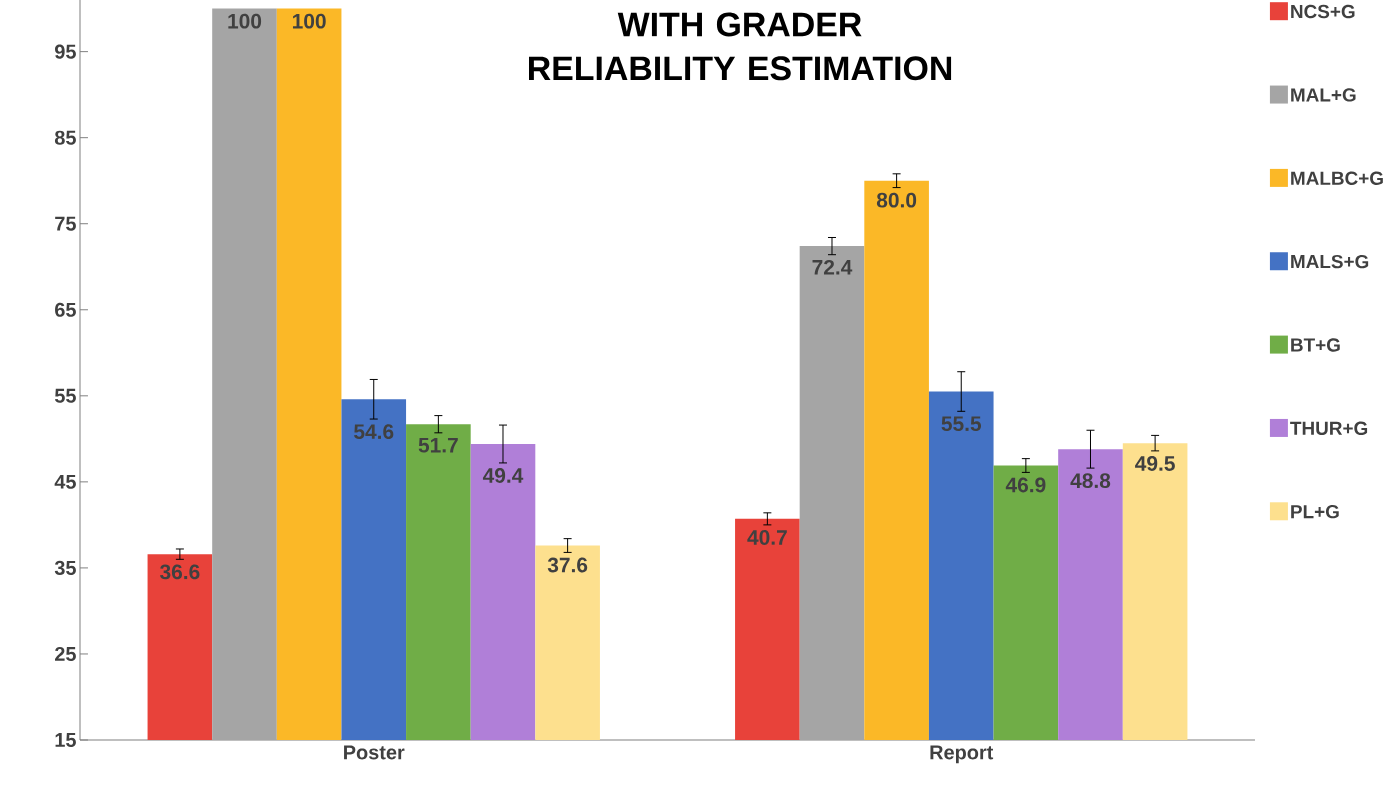 This screenshot has height=789, width=1395. What do you see at coordinates (1323, 11) in the screenshot?
I see `legend-label: NCS+G` at bounding box center [1323, 11].